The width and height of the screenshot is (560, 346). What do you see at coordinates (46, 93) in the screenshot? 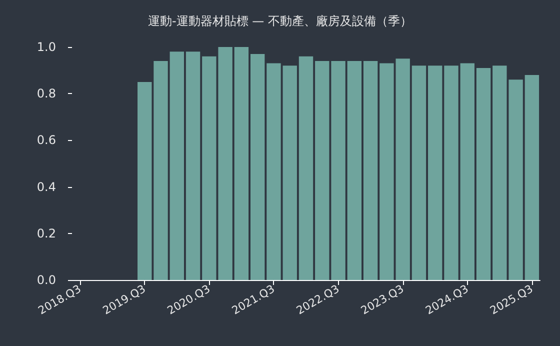
I see `y-tick-label: 0.8` at bounding box center [46, 93].